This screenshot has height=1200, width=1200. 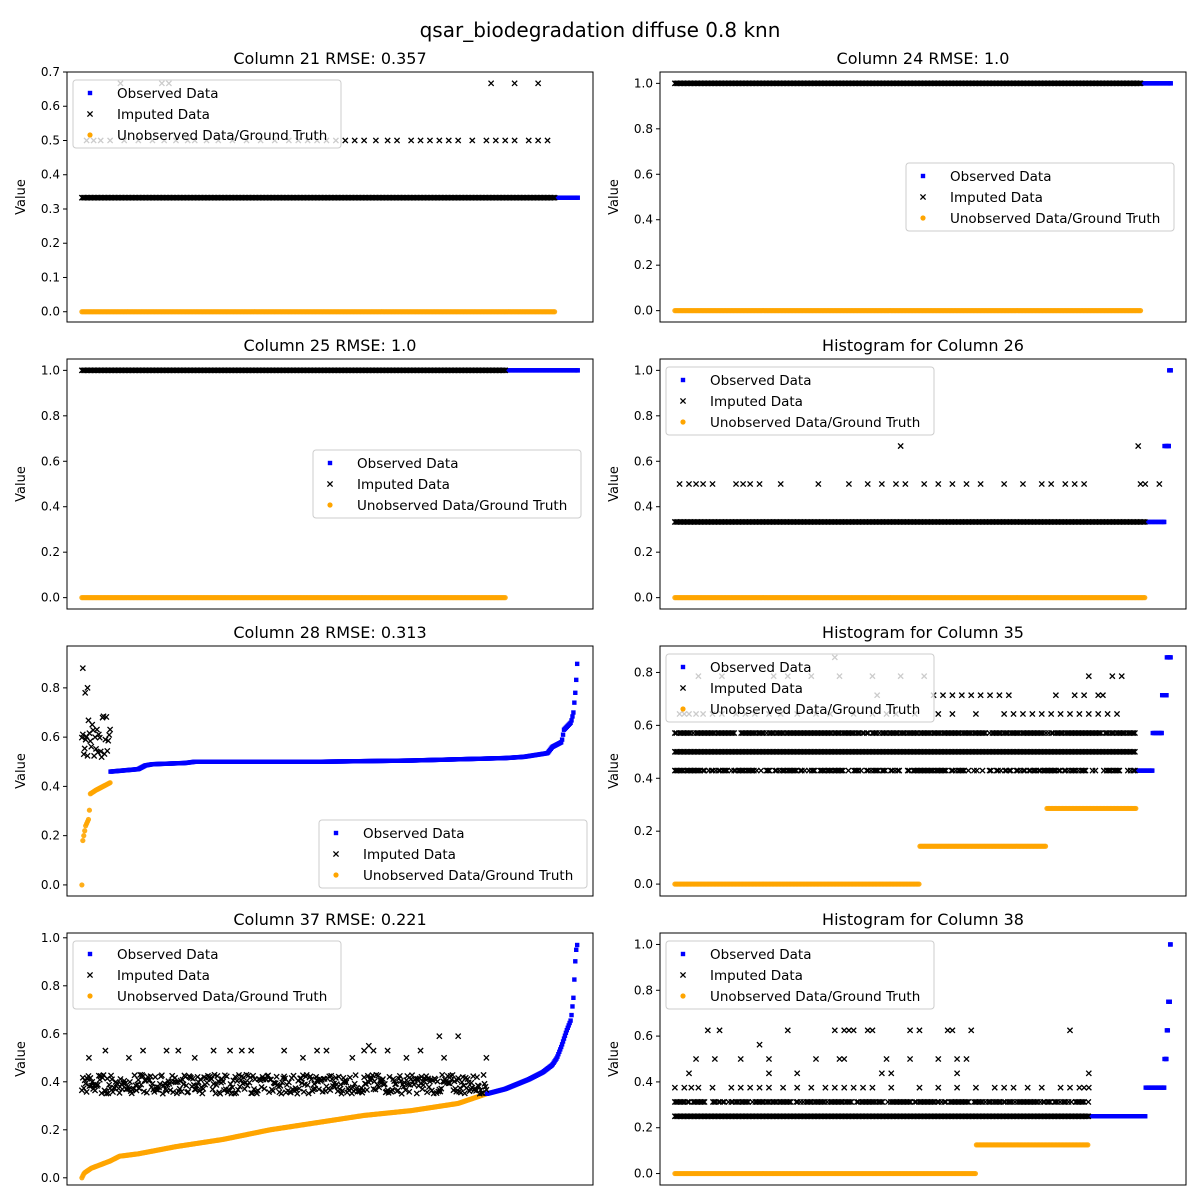 I want to click on y-tick-label: 0.3, so click(x=50, y=209).